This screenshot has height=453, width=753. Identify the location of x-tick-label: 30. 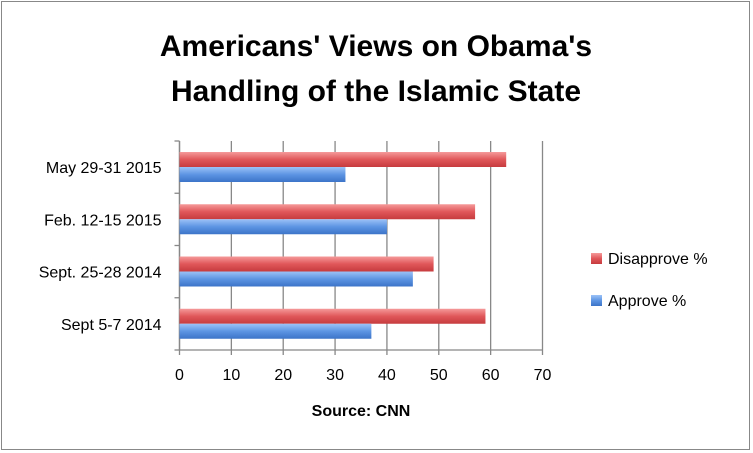
(335, 375).